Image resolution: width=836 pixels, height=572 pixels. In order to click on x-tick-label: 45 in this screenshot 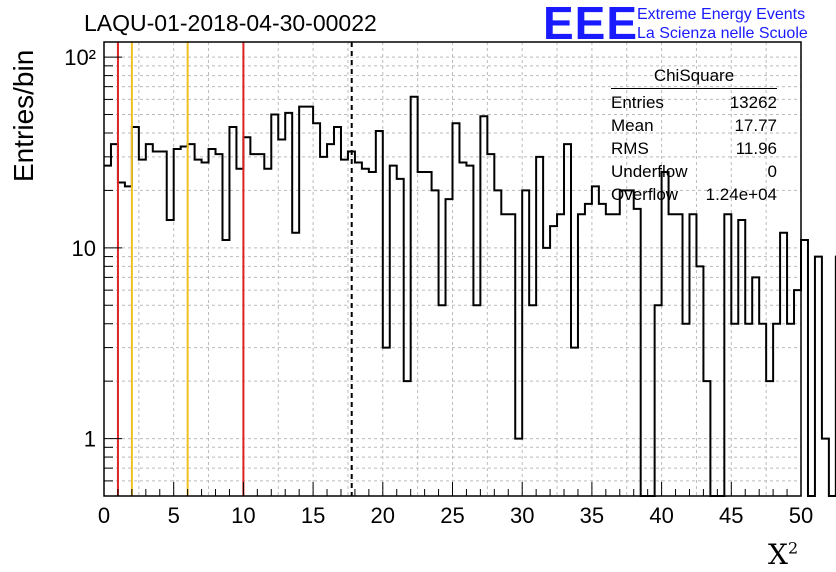, I will do `click(731, 515)`.